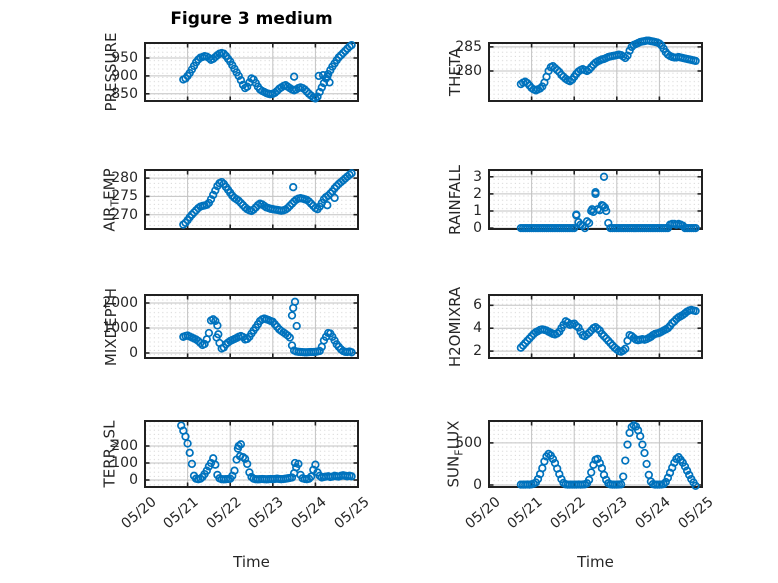 Image resolution: width=778 pixels, height=583 pixels. Describe the element at coordinates (124, 93) in the screenshot. I see `ytick-label-pressure: 850` at that location.